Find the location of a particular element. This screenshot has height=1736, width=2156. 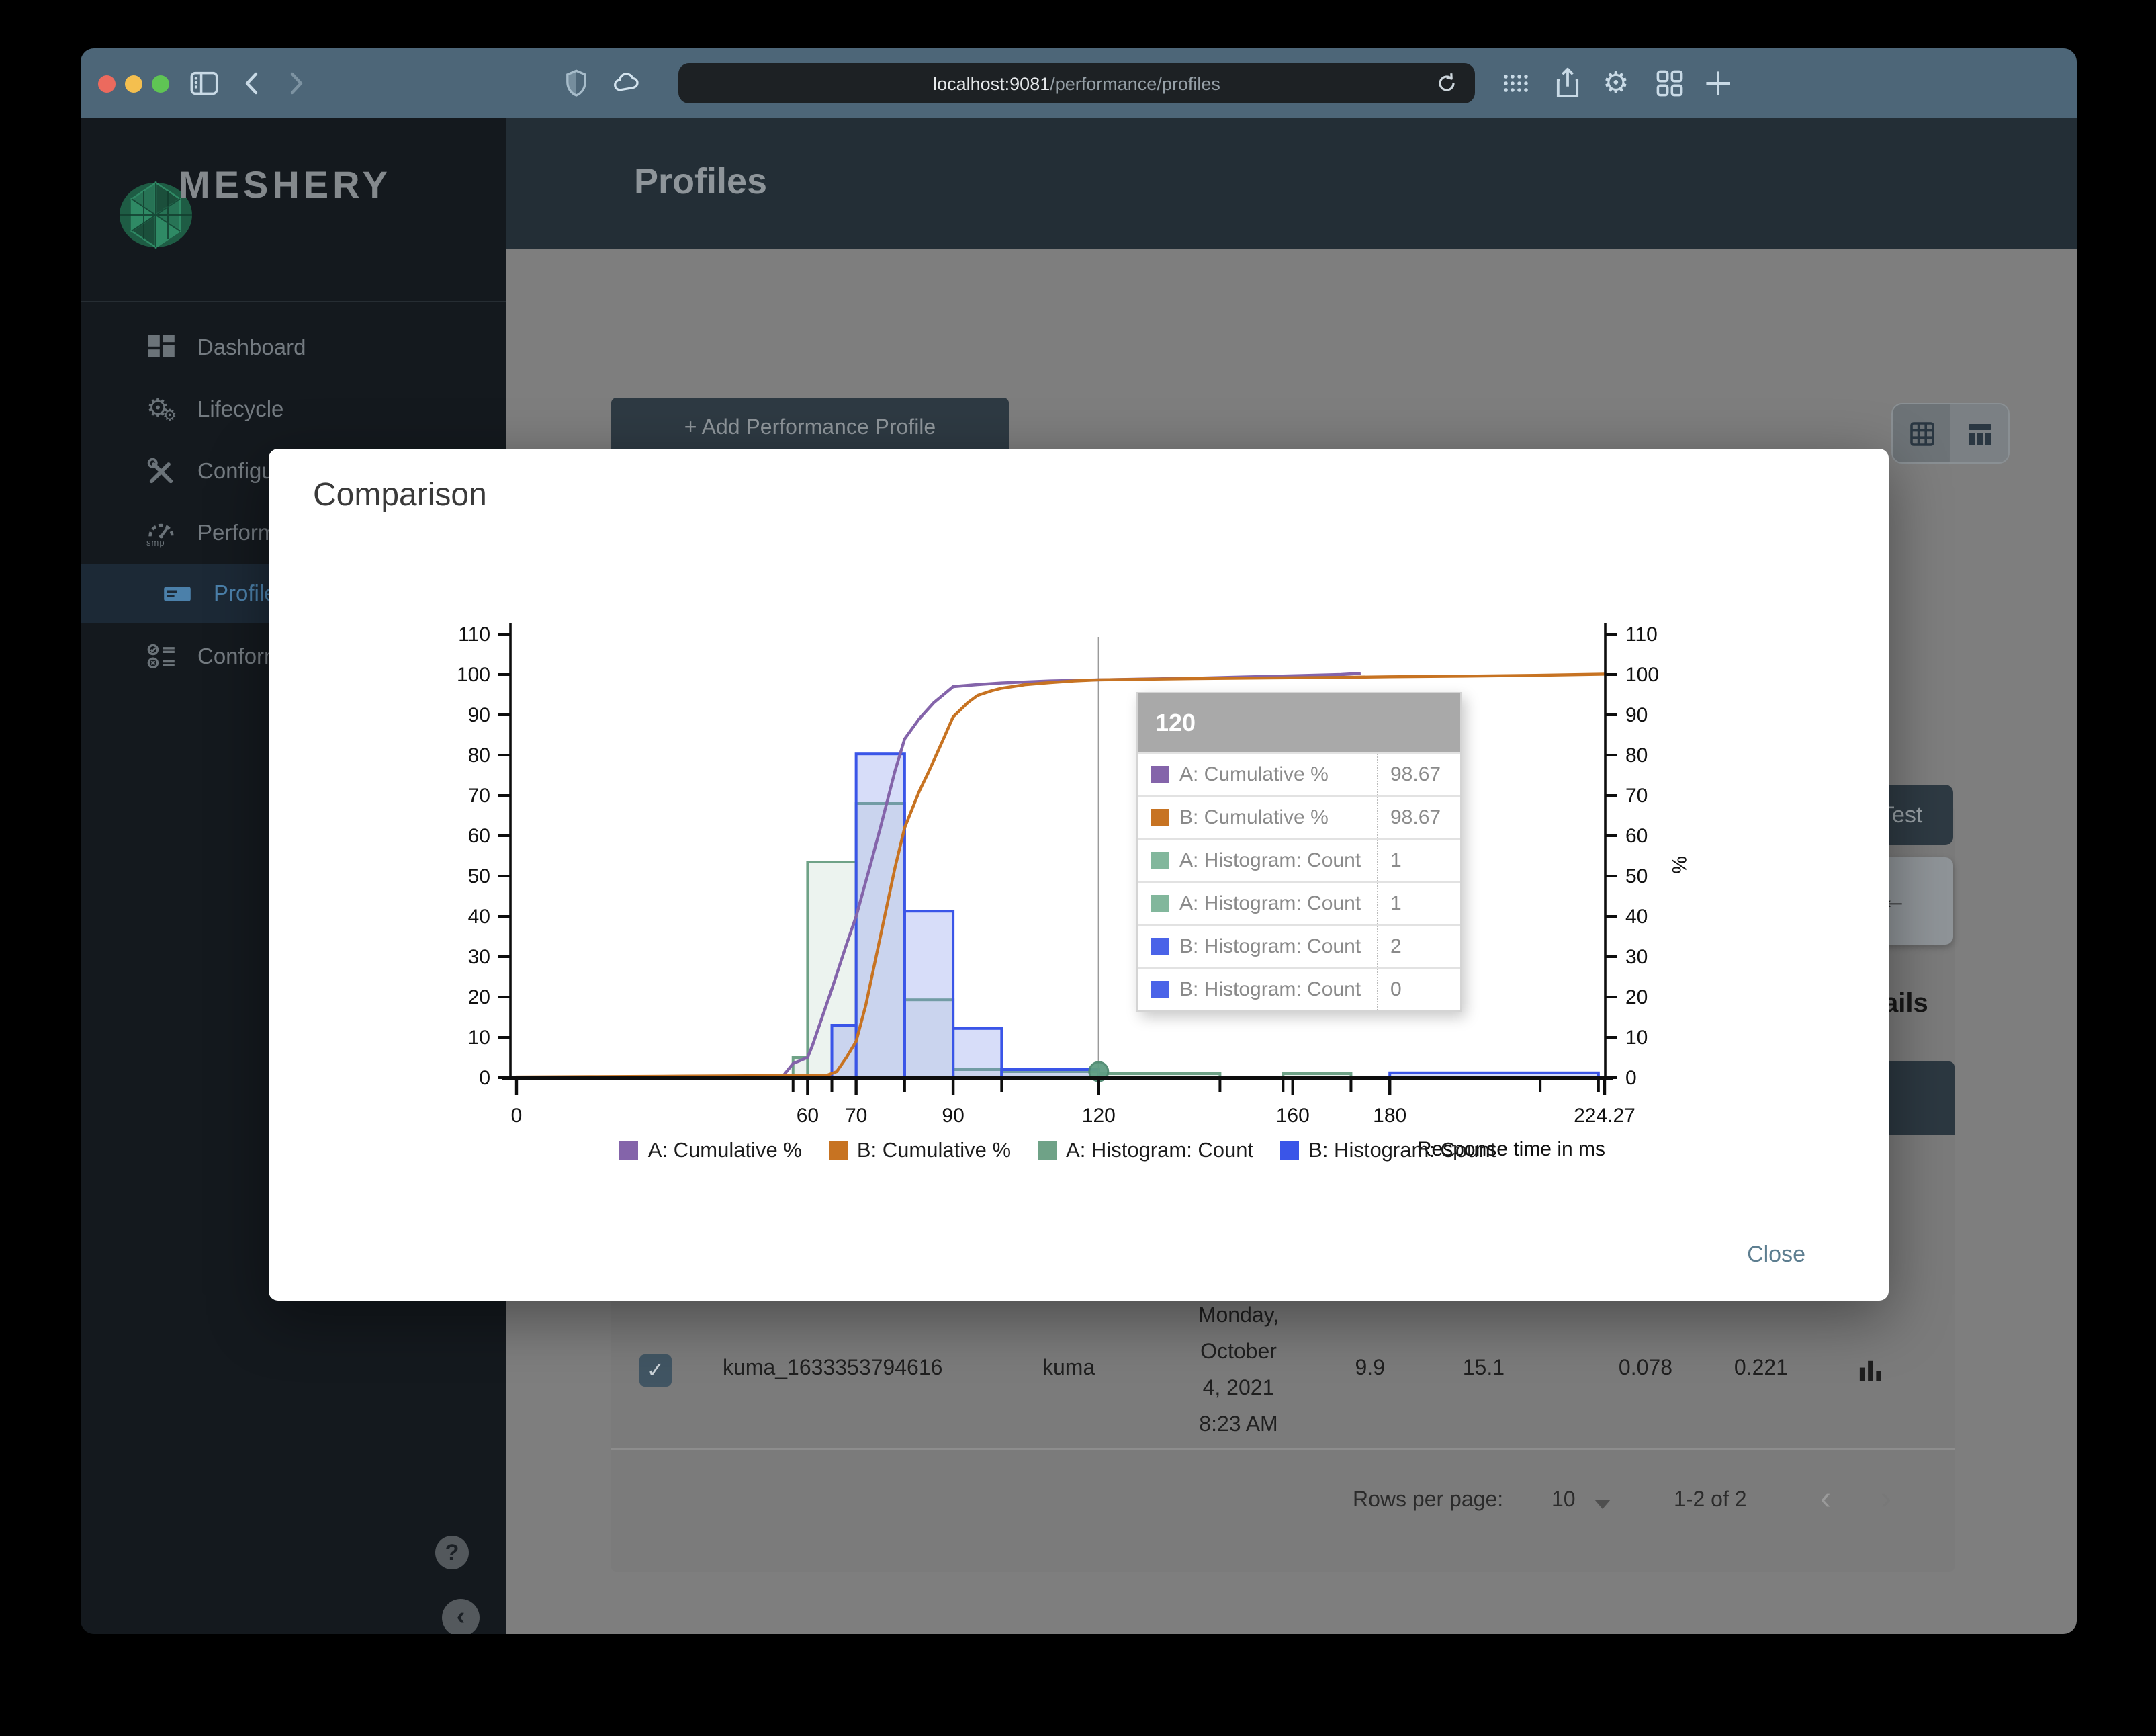

svg-text: 60 is located at coordinates (808, 1115).